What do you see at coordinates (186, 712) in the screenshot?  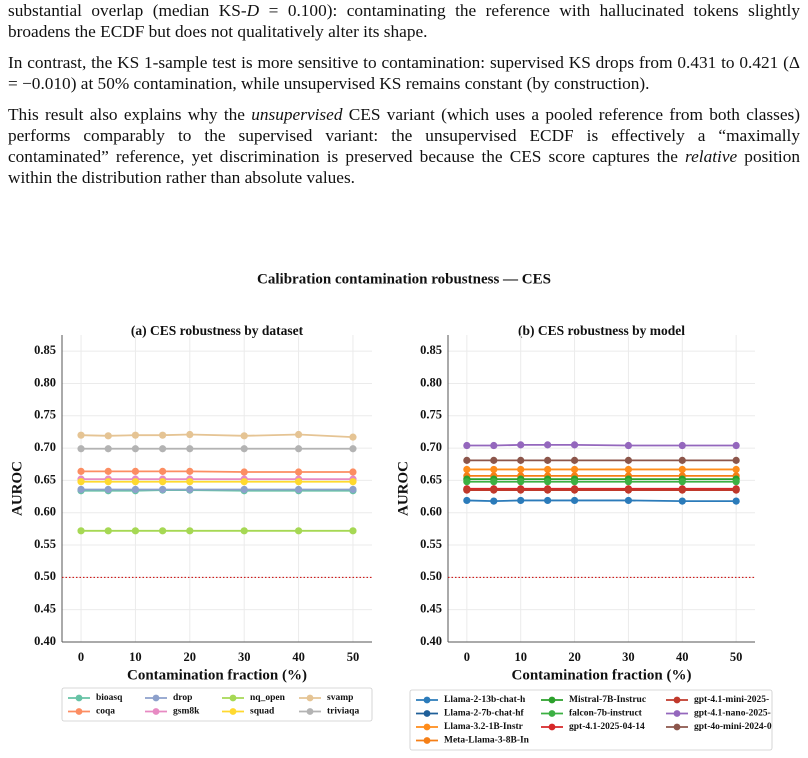 I see `legend-label: gsm8k` at bounding box center [186, 712].